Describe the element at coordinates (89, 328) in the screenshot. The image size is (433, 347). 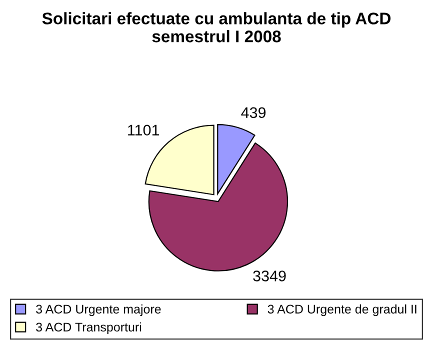
I see `legend-label: 3 ACD Transporturi` at that location.